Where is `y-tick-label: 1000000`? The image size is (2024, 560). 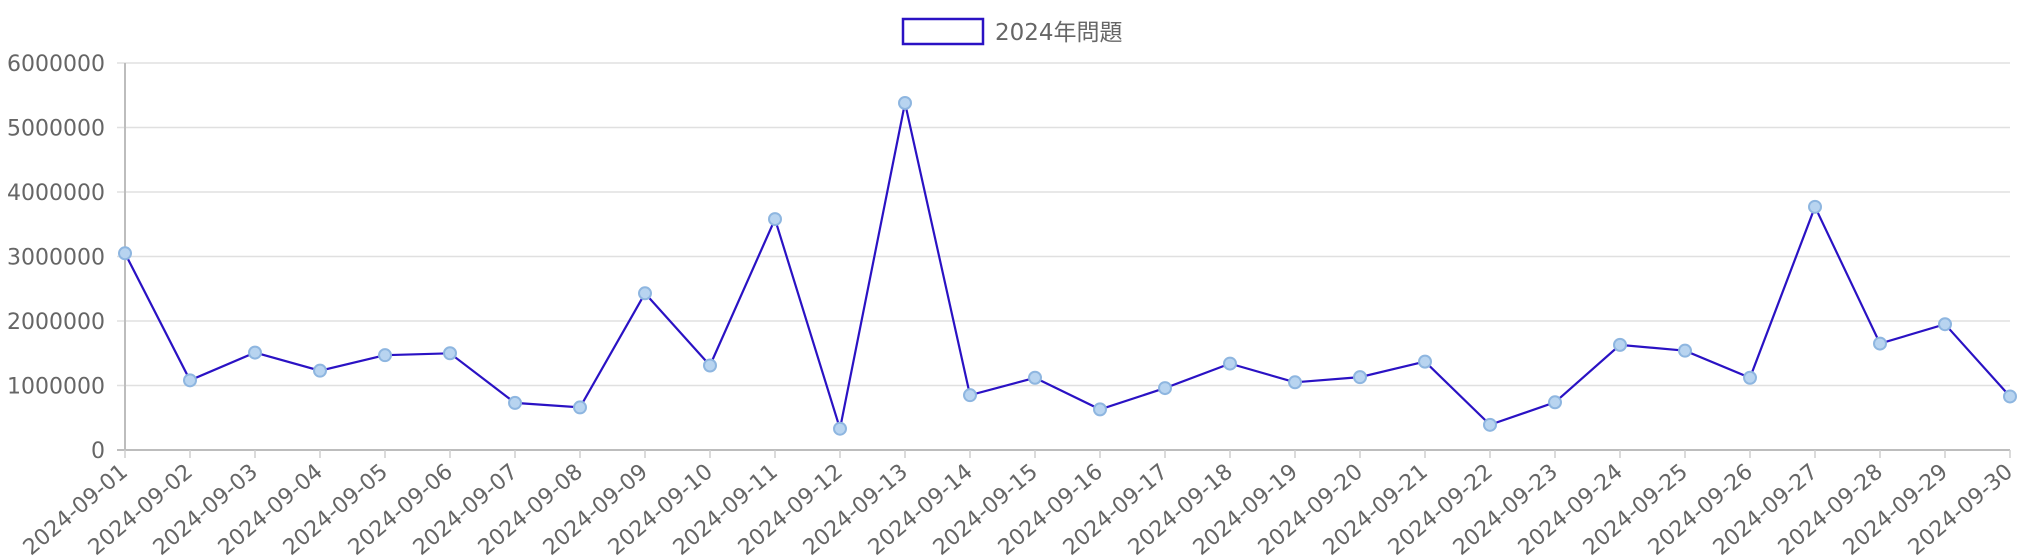 y-tick-label: 1000000 is located at coordinates (56, 387).